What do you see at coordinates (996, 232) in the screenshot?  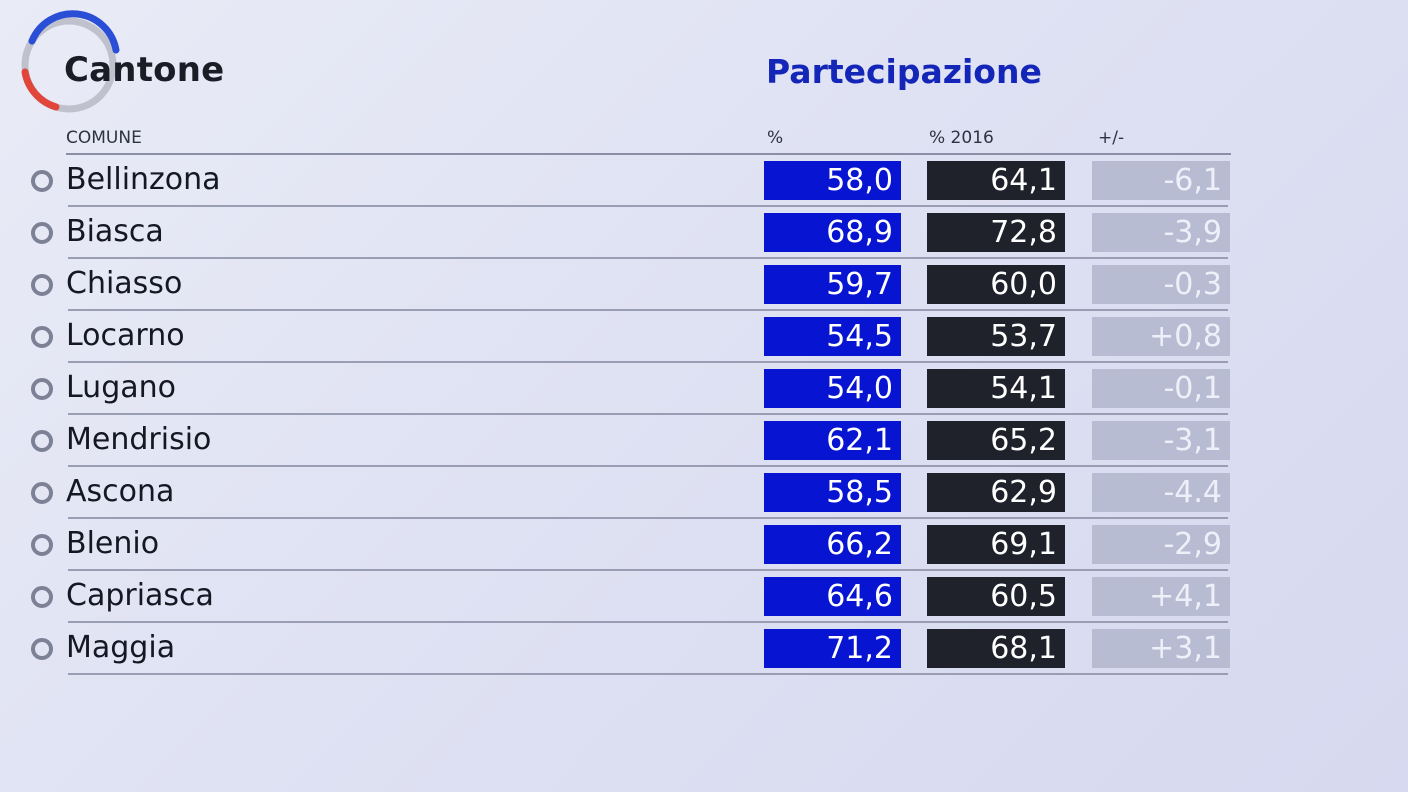 I see `percent-2016-cell: 72,8` at bounding box center [996, 232].